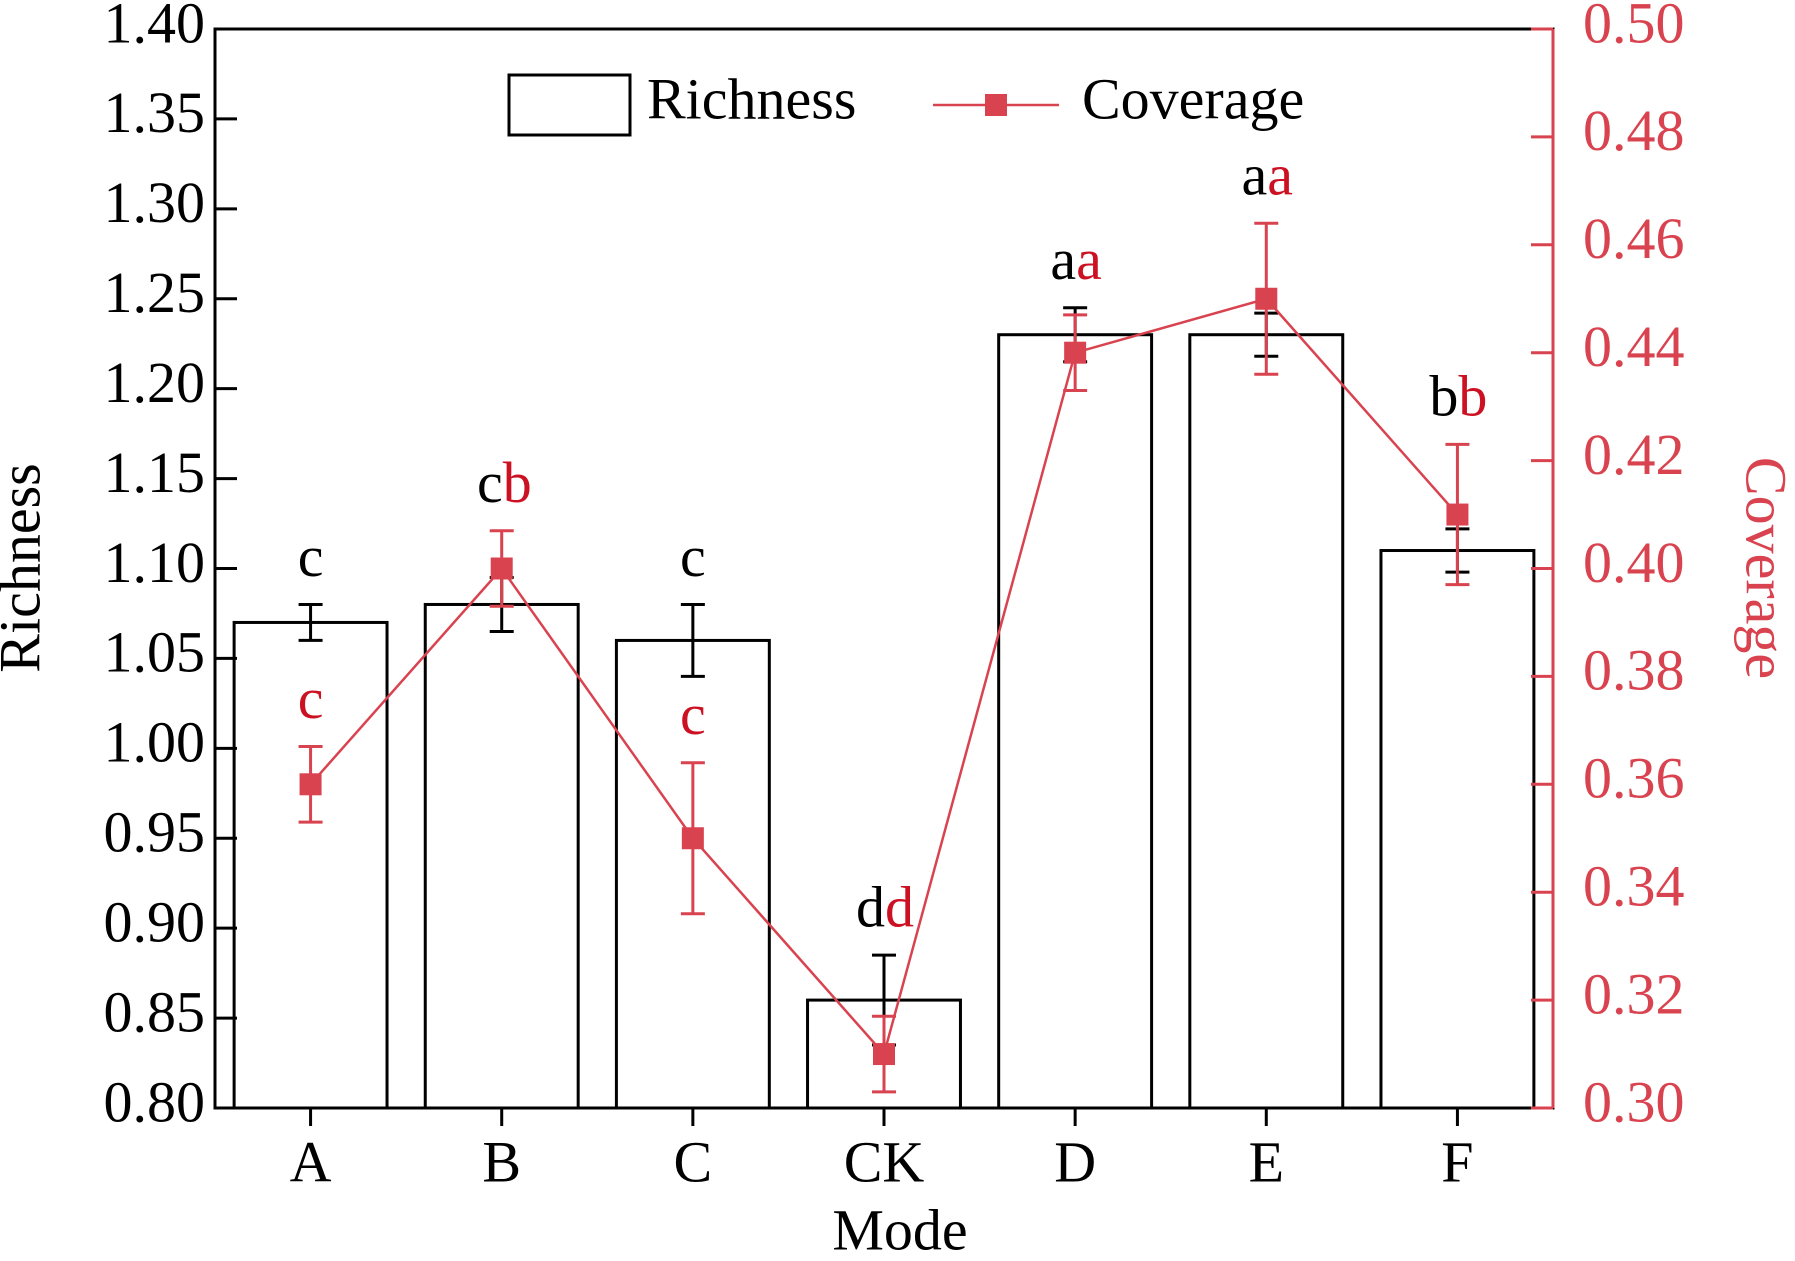 The width and height of the screenshot is (1795, 1261). Describe the element at coordinates (311, 1161) in the screenshot. I see `x-tick-label: A` at that location.